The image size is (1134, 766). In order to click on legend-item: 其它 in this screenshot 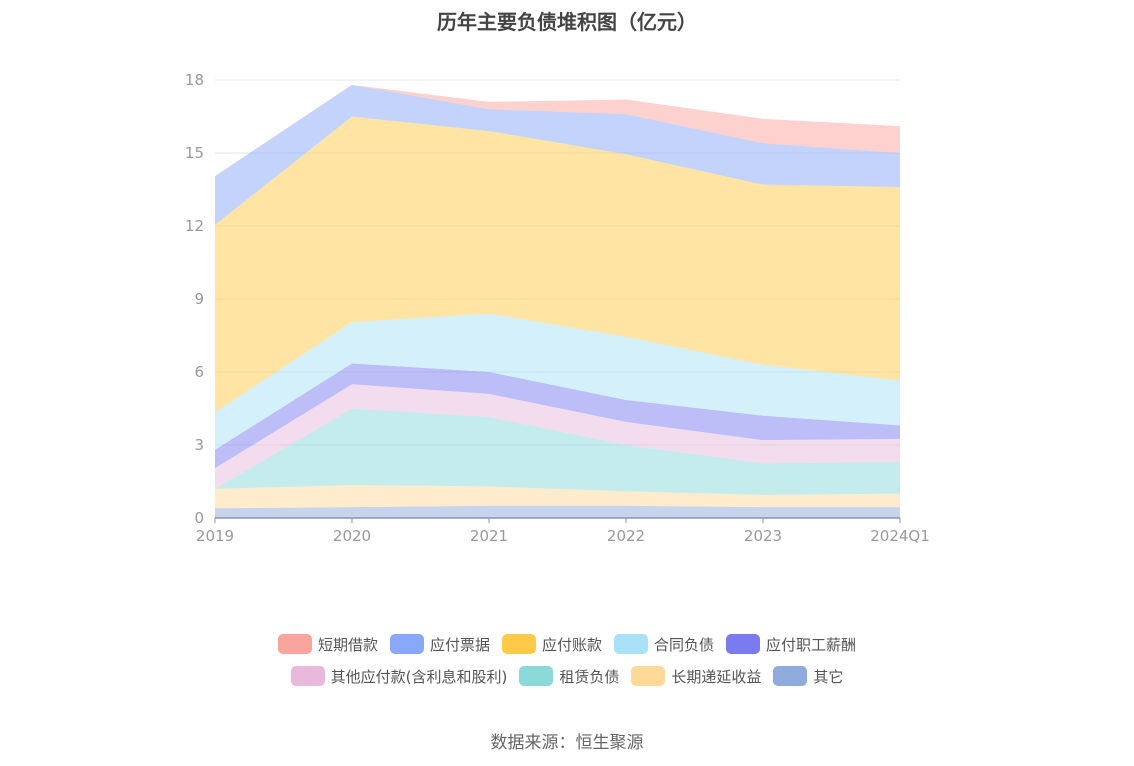, I will do `click(808, 676)`.